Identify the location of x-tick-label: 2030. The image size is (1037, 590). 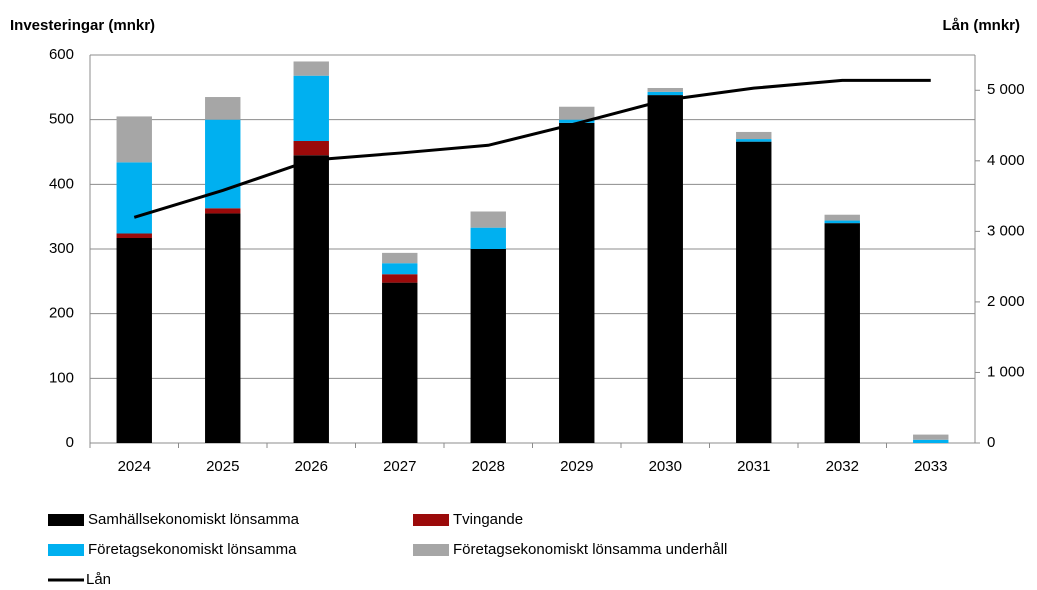
(665, 466).